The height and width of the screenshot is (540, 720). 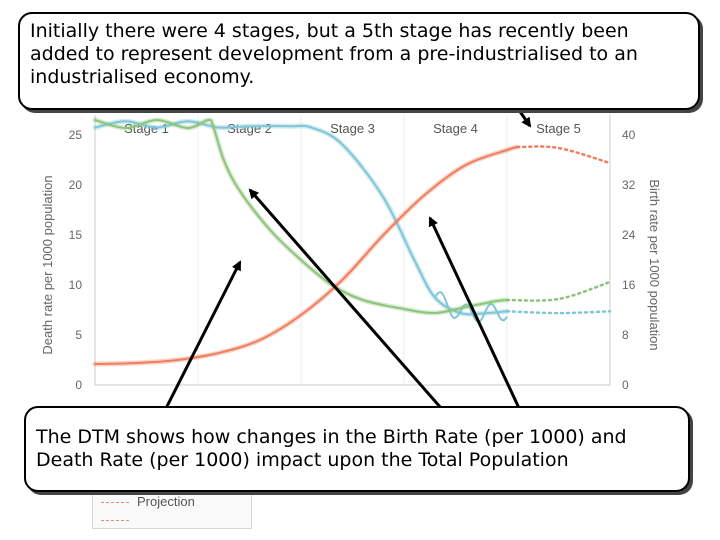 What do you see at coordinates (629, 135) in the screenshot?
I see `right-tick-label: 40` at bounding box center [629, 135].